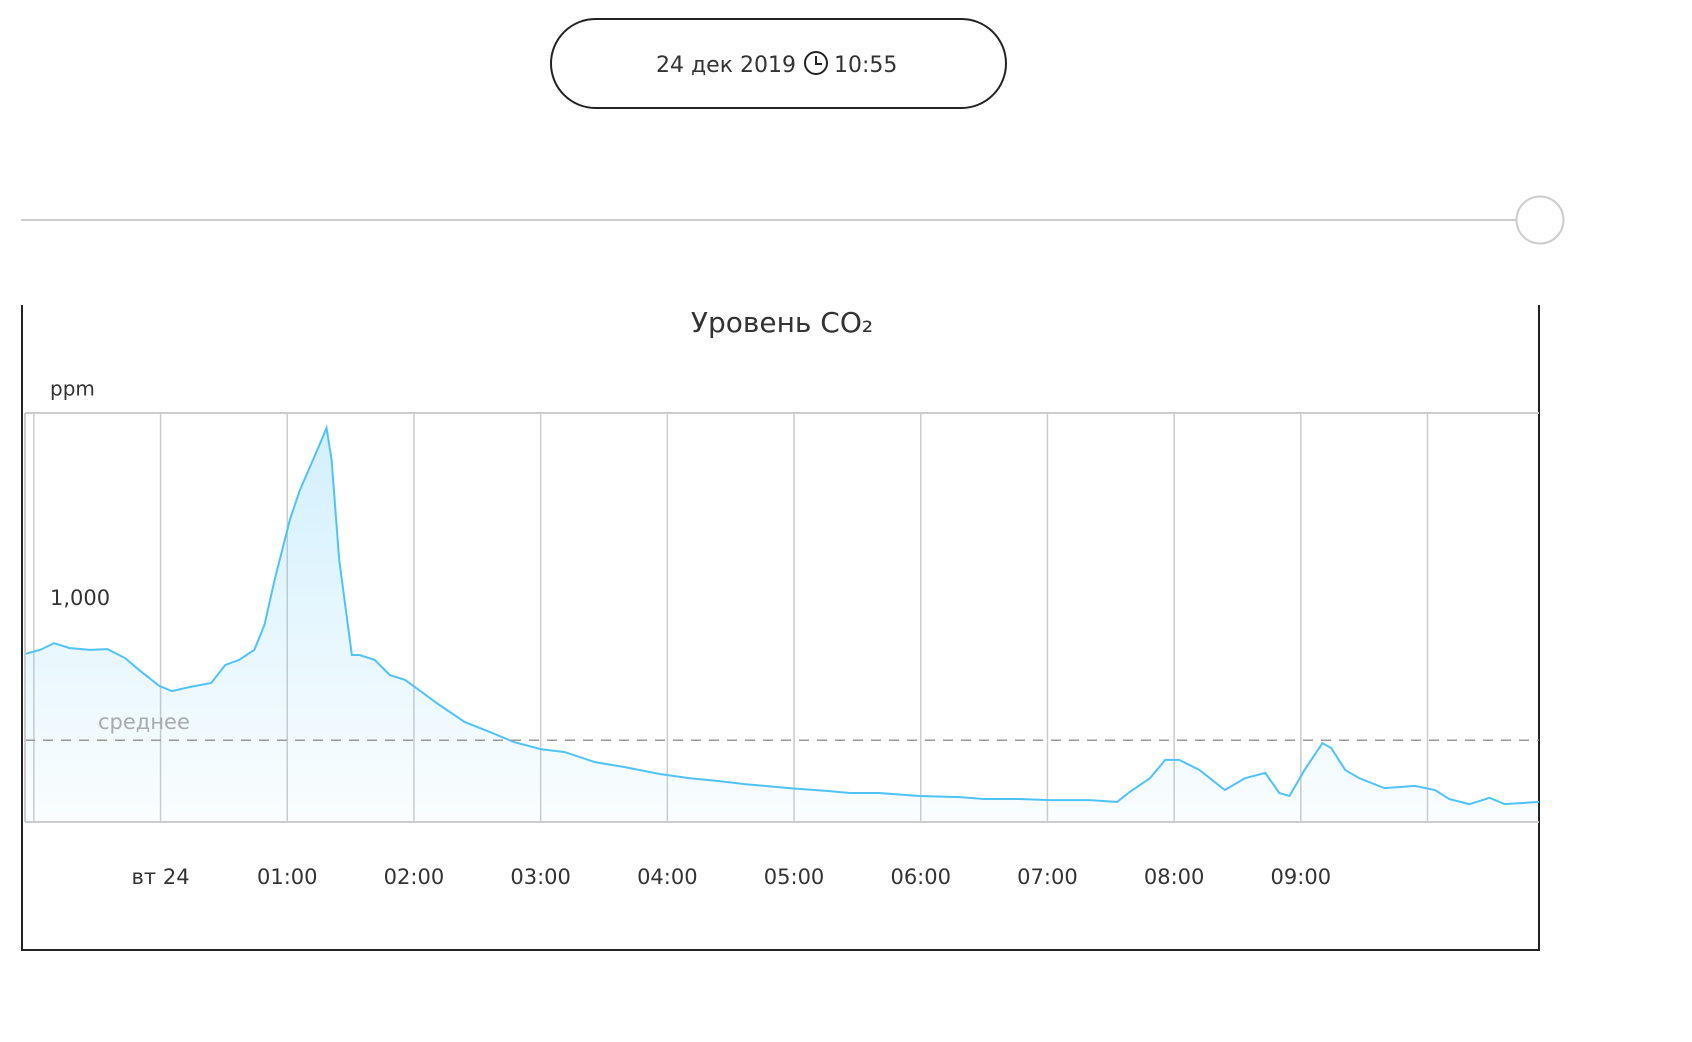 The width and height of the screenshot is (1692, 1042). I want to click on date-text: 24 дек 2019, so click(726, 65).